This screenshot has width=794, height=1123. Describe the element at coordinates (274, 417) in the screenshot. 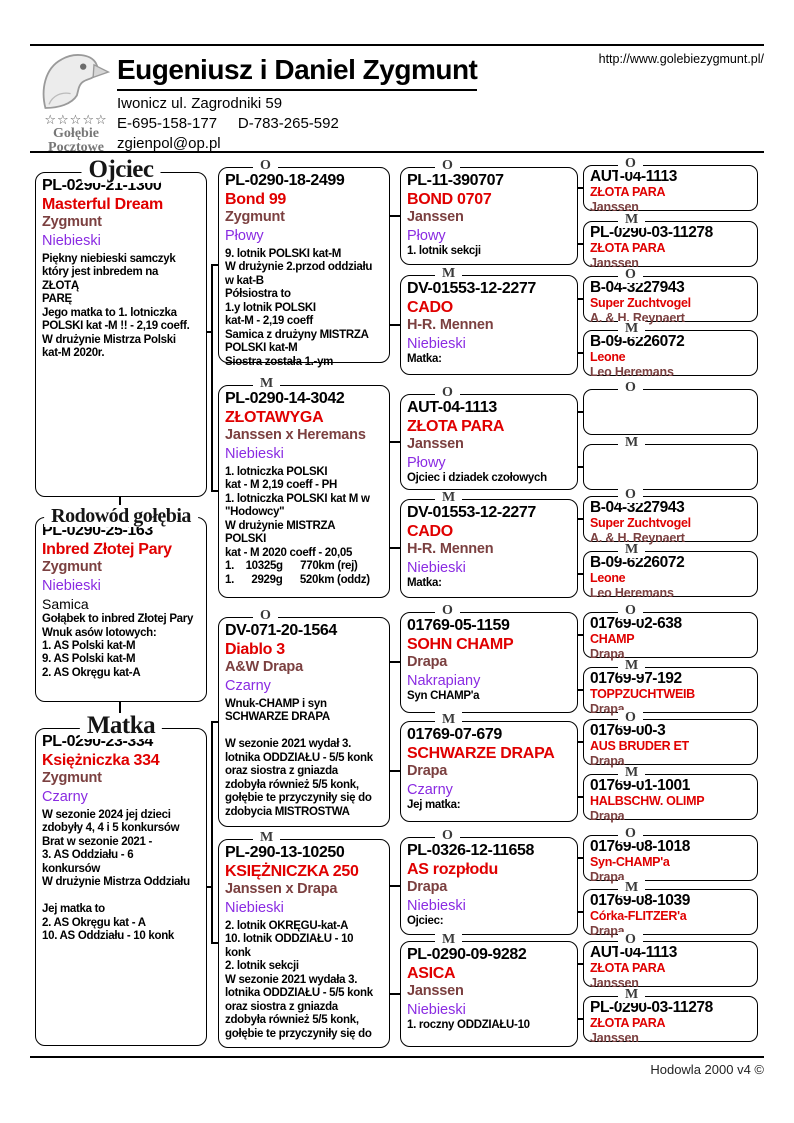

I see `pigeon-name: ZŁOTAWYGA` at that location.